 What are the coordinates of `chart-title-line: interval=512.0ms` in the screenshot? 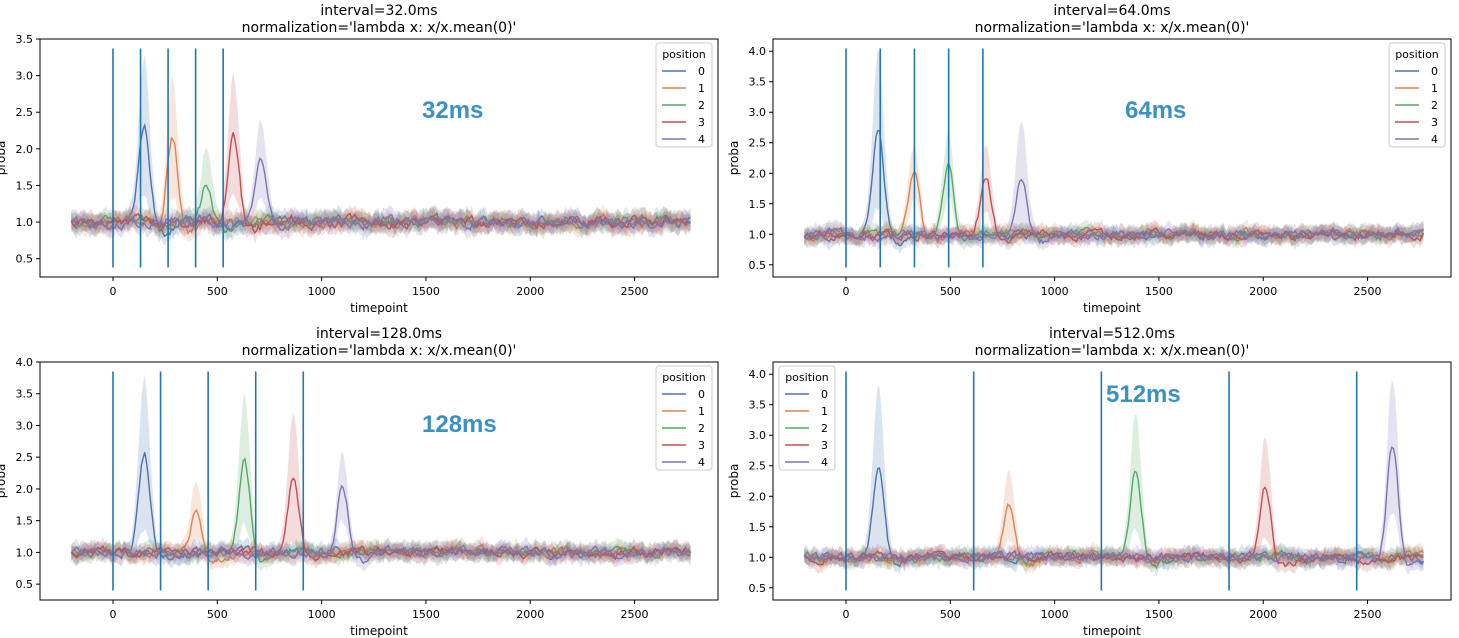 It's located at (1112, 334).